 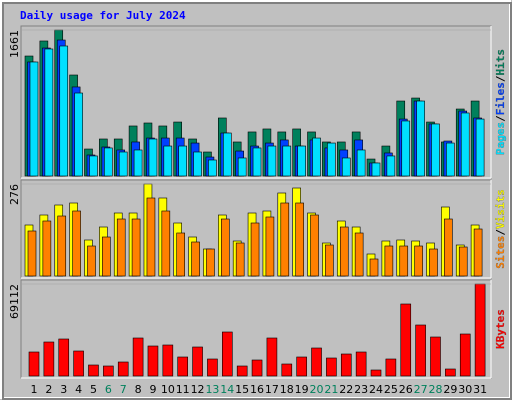 I want to click on legend-entry: KBytes, so click(x=500, y=329).